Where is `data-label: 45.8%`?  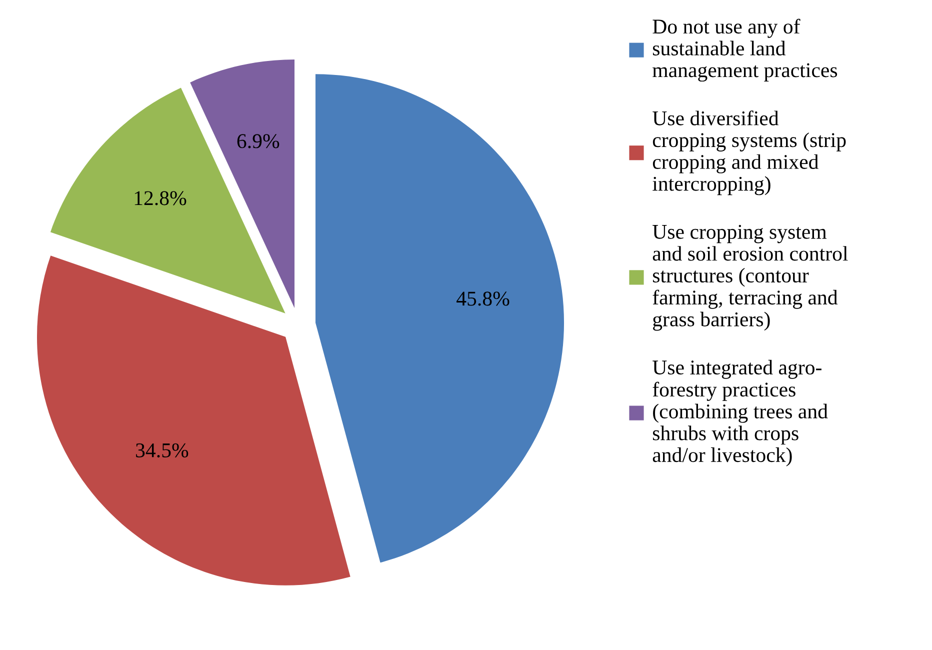 data-label: 45.8% is located at coordinates (483, 299).